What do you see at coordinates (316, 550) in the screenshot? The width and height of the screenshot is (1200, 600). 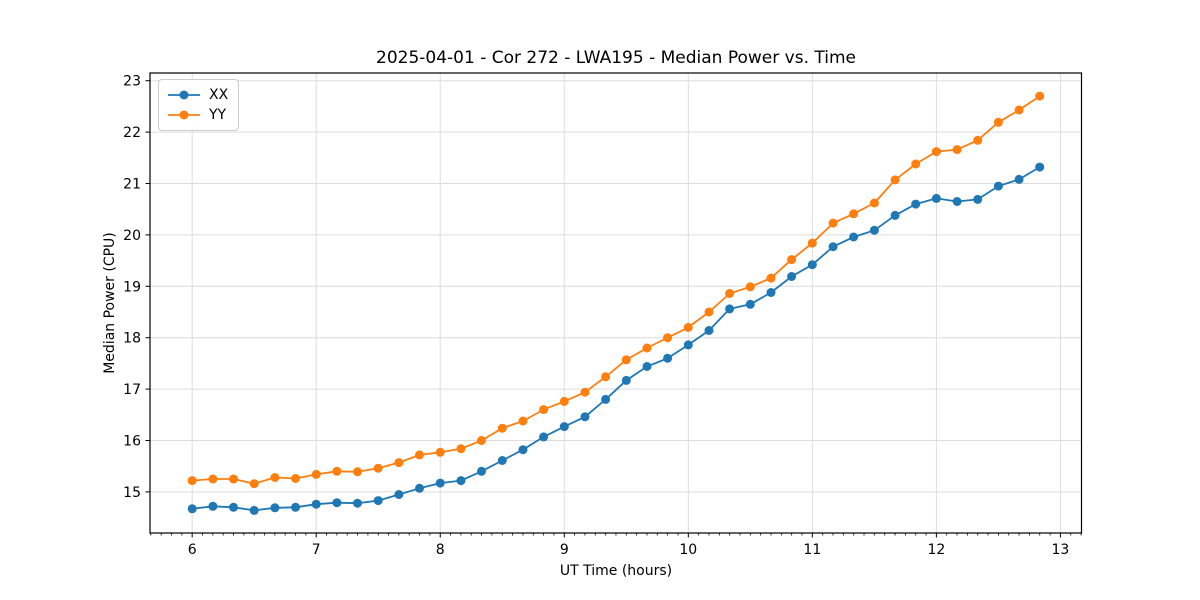 I see `x-tick-label: 7` at bounding box center [316, 550].